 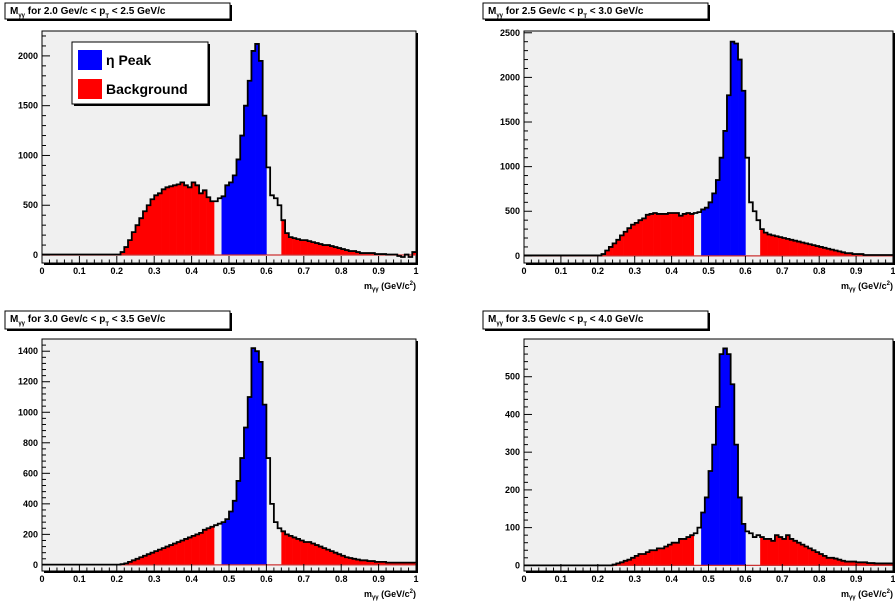 What do you see at coordinates (378, 579) in the screenshot?
I see `x-tick-label: 0.9` at bounding box center [378, 579].